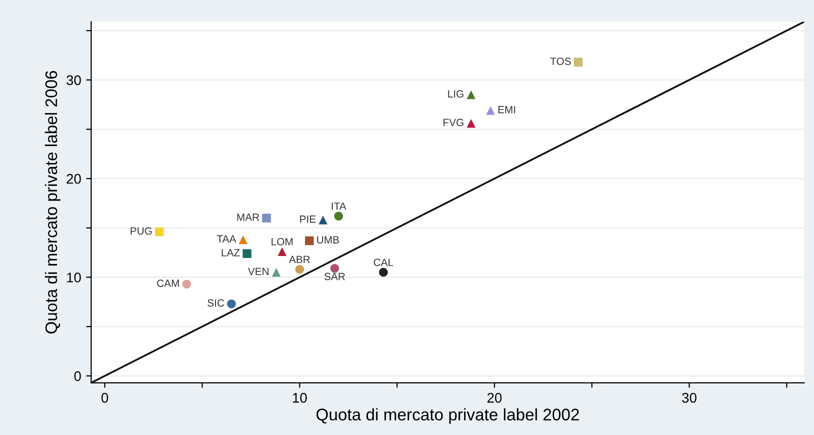 The image size is (814, 435). I want to click on y-tick-label: 30, so click(73, 80).